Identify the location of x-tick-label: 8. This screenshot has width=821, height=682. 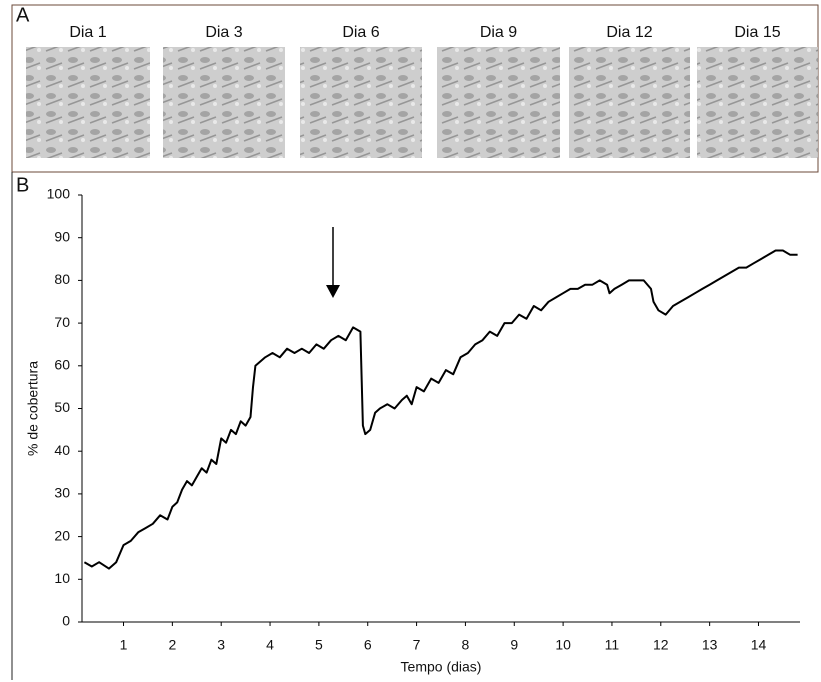
(466, 645).